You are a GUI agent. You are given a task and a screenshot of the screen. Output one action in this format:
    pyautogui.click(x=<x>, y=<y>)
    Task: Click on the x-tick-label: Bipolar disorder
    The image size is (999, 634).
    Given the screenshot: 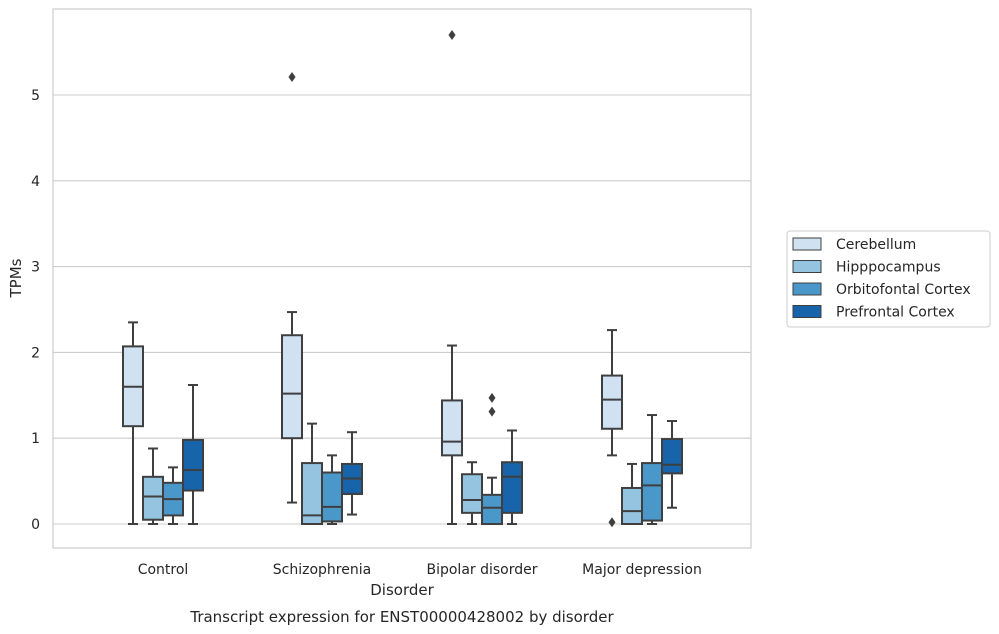 What is the action you would take?
    pyautogui.click(x=481, y=570)
    